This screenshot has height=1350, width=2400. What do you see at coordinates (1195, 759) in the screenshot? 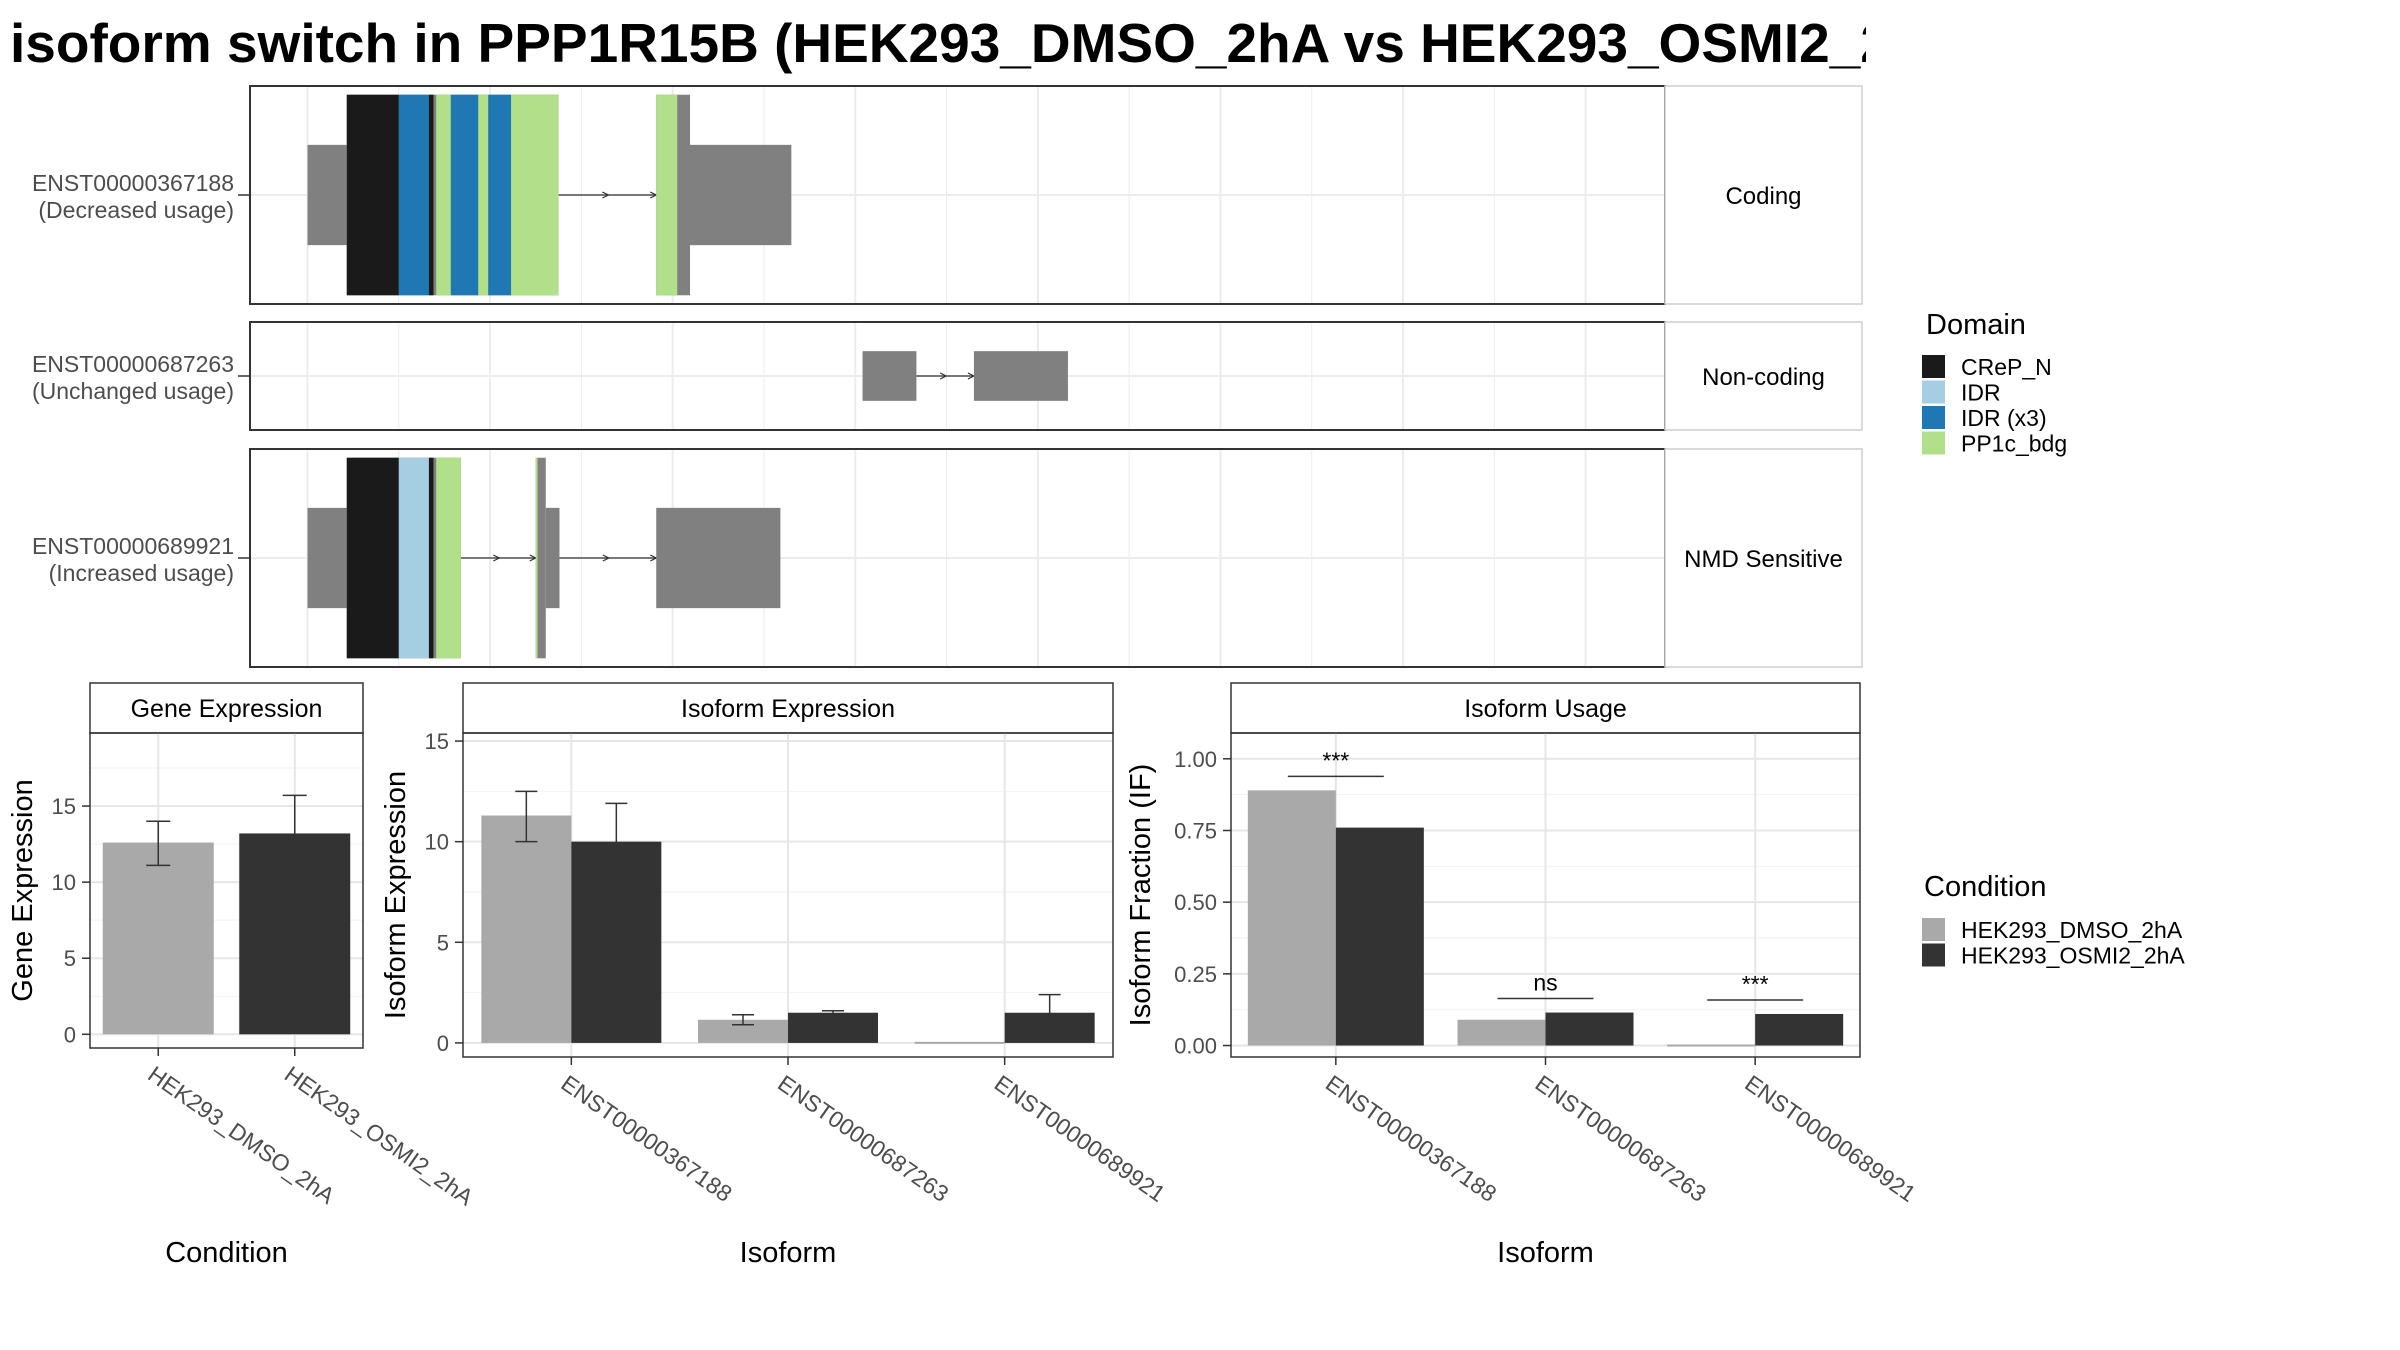
I see `y-tick-label: 1.00` at bounding box center [1195, 759].